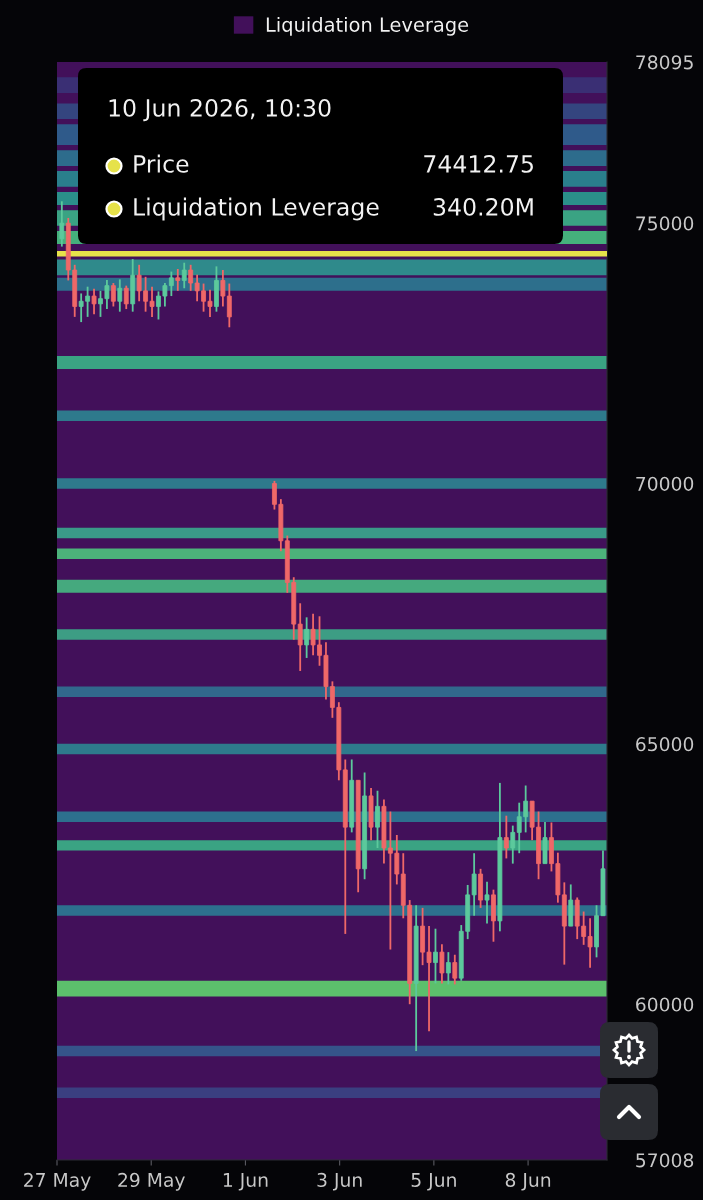 The image size is (703, 1200). What do you see at coordinates (478, 163) in the screenshot?
I see `annotation: 74412.75` at bounding box center [478, 163].